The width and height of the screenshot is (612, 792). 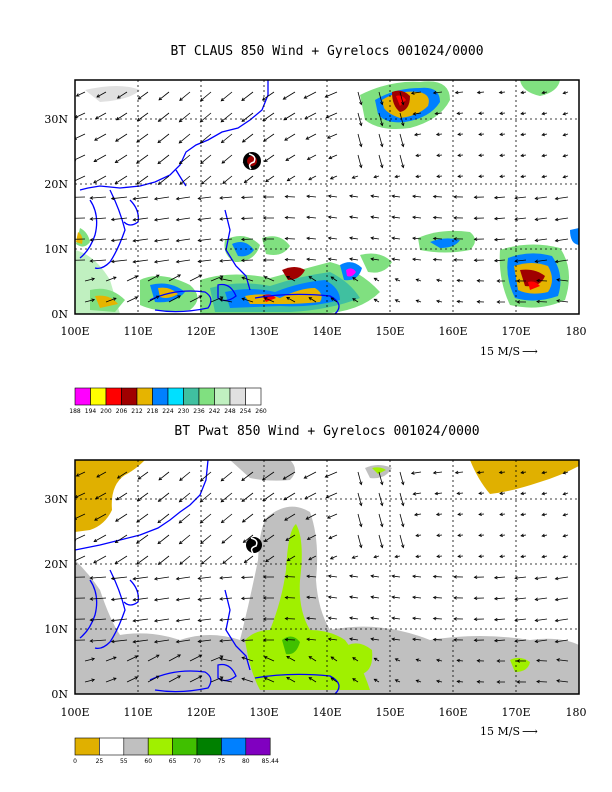 I want to click on panel1-vector-reference-arrow: ⟶, so click(x=530, y=351).